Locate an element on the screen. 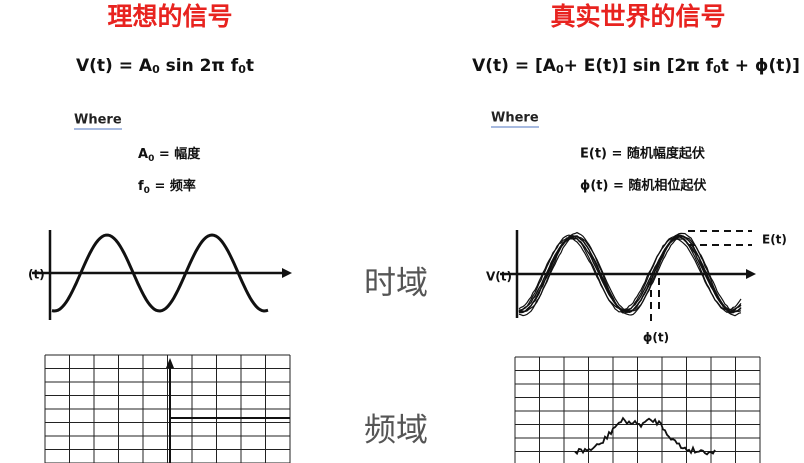  noisy-spectrum is located at coordinates (645, 436).